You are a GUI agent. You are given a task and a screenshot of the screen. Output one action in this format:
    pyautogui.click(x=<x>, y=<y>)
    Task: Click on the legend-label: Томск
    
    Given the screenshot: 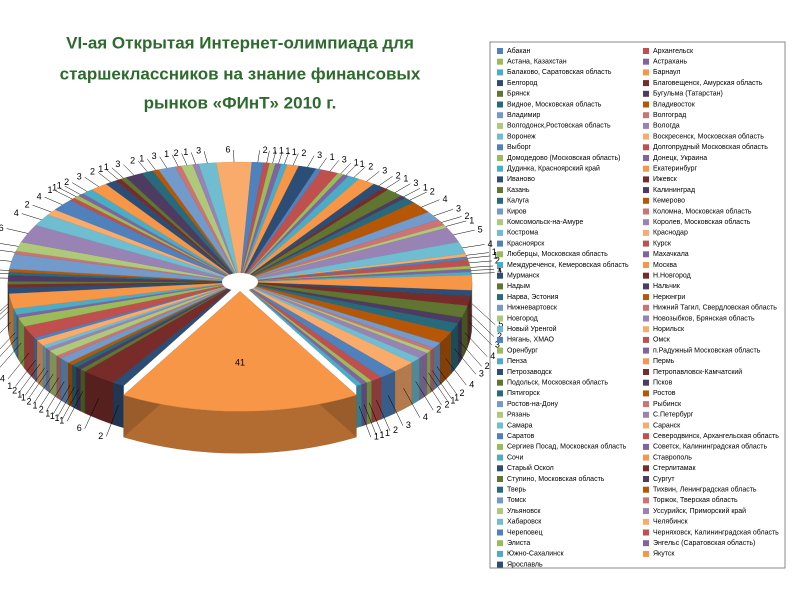 What is the action you would take?
    pyautogui.click(x=517, y=500)
    